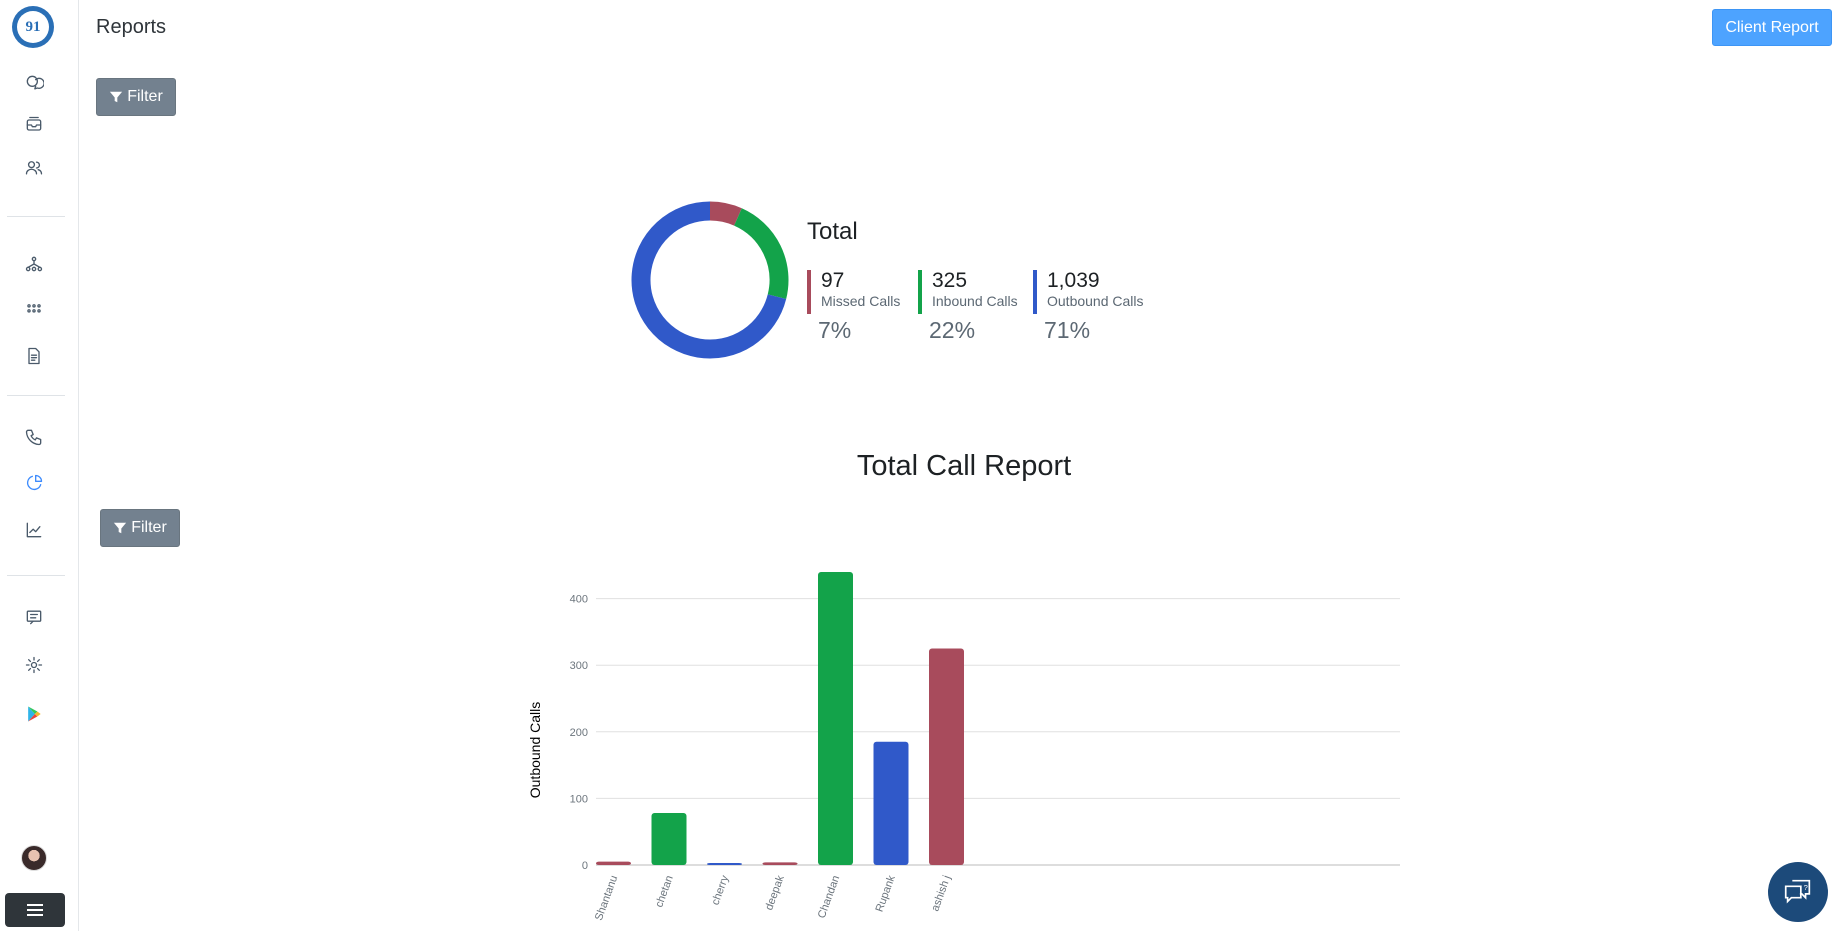  I want to click on hamburger-icon, so click(35, 910).